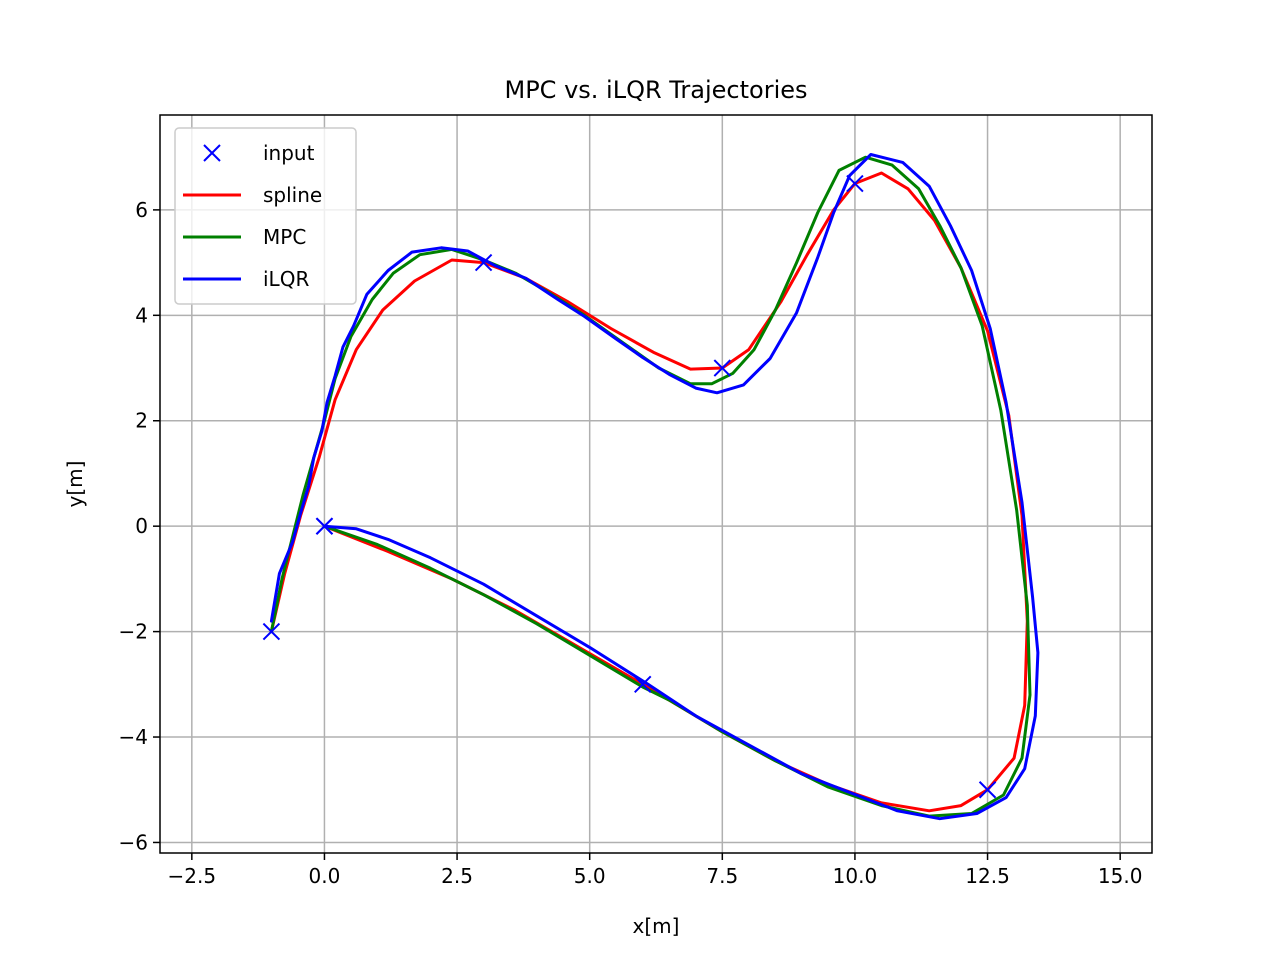 This screenshot has width=1280, height=960. What do you see at coordinates (133, 632) in the screenshot?
I see `y-tick-label: −2` at bounding box center [133, 632].